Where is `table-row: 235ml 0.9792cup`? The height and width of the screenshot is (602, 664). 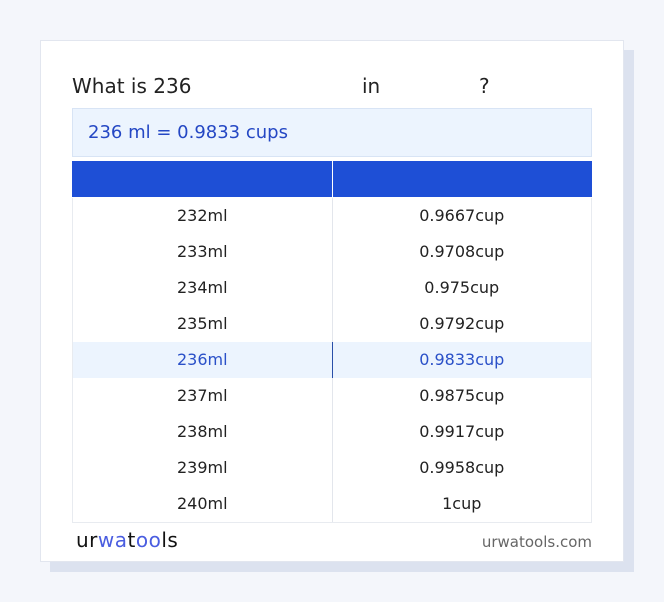
table-row: 235ml 0.9792cup is located at coordinates (332, 324).